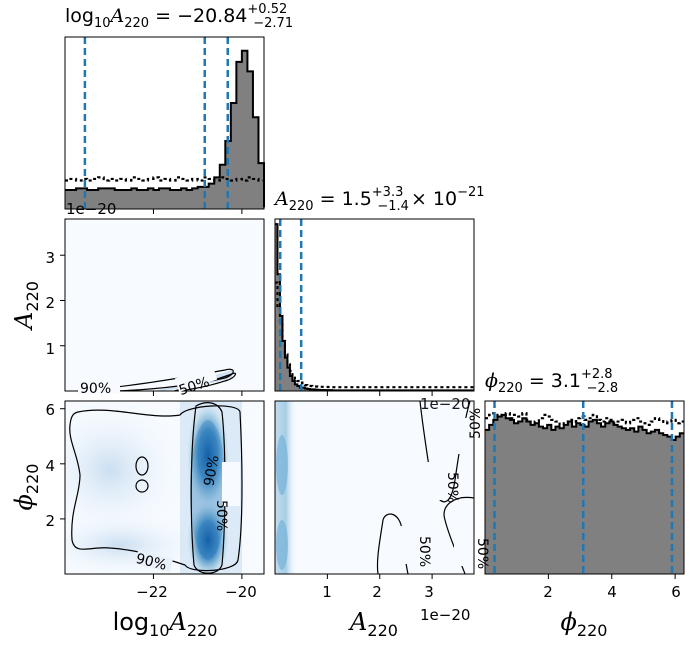  I want to click on title-A220: A220 = 1.5+3.3 −1.4 × 10−21, so click(379, 199).